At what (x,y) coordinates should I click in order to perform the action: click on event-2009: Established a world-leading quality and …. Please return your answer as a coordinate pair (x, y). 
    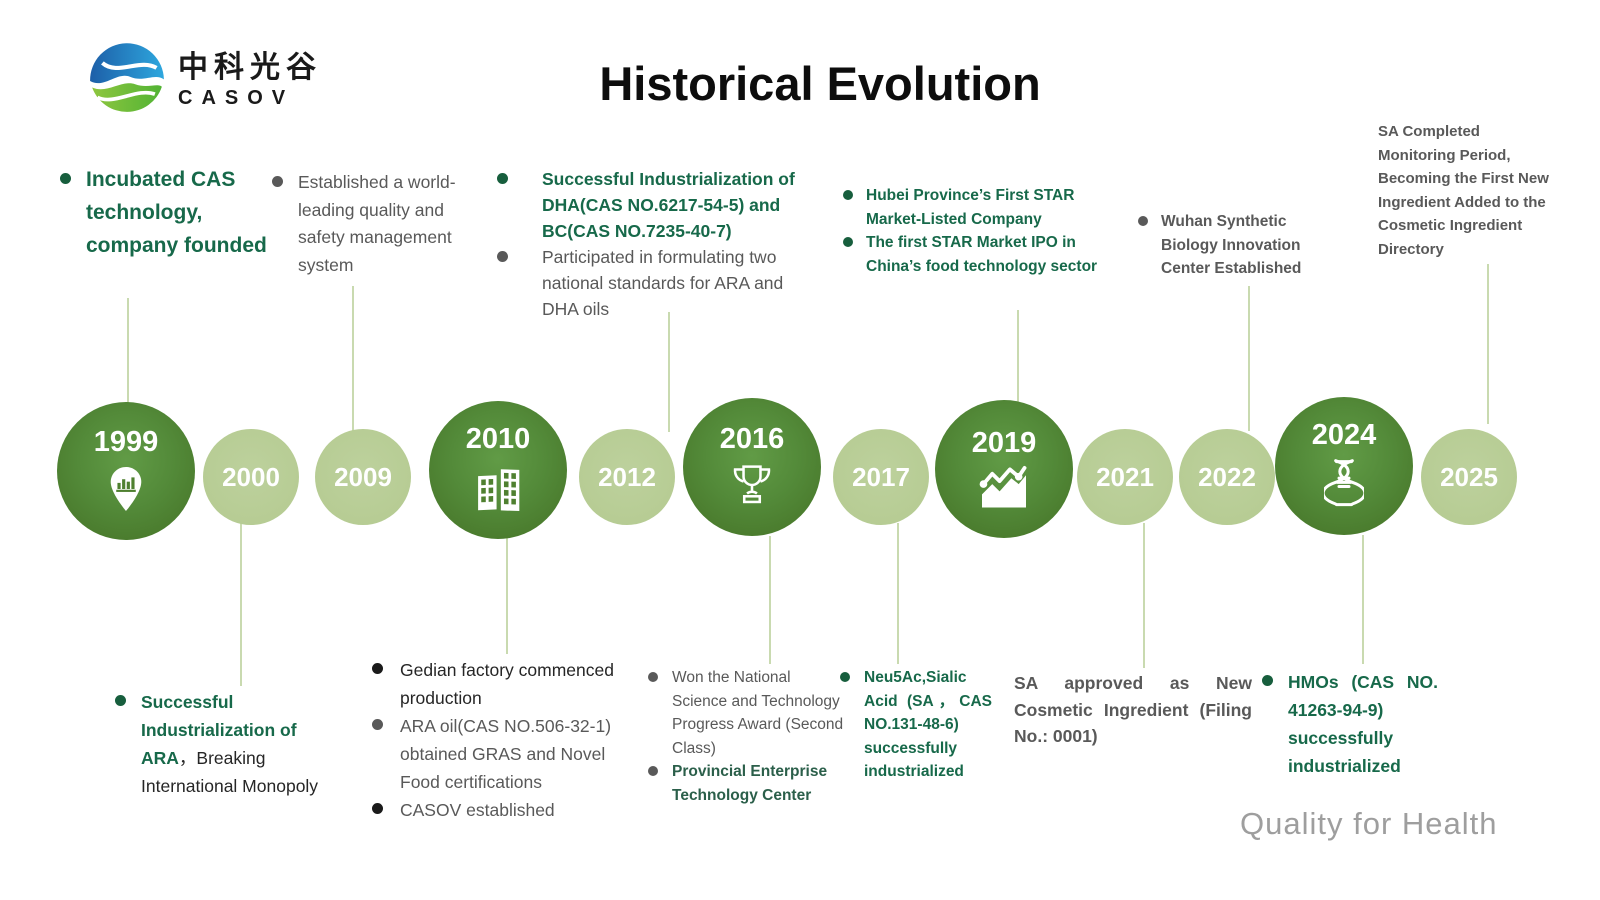
    Looking at the image, I should click on (381, 224).